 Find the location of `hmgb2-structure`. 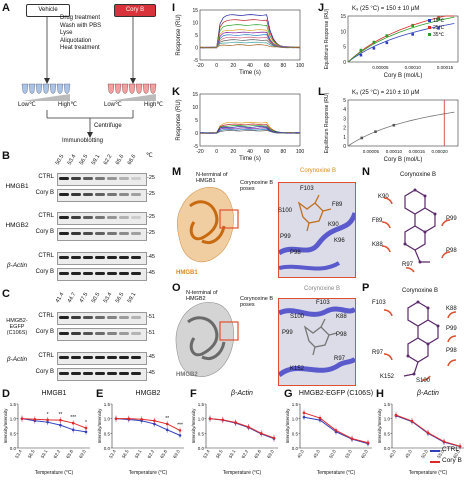

hmgb2-structure is located at coordinates (207, 339).